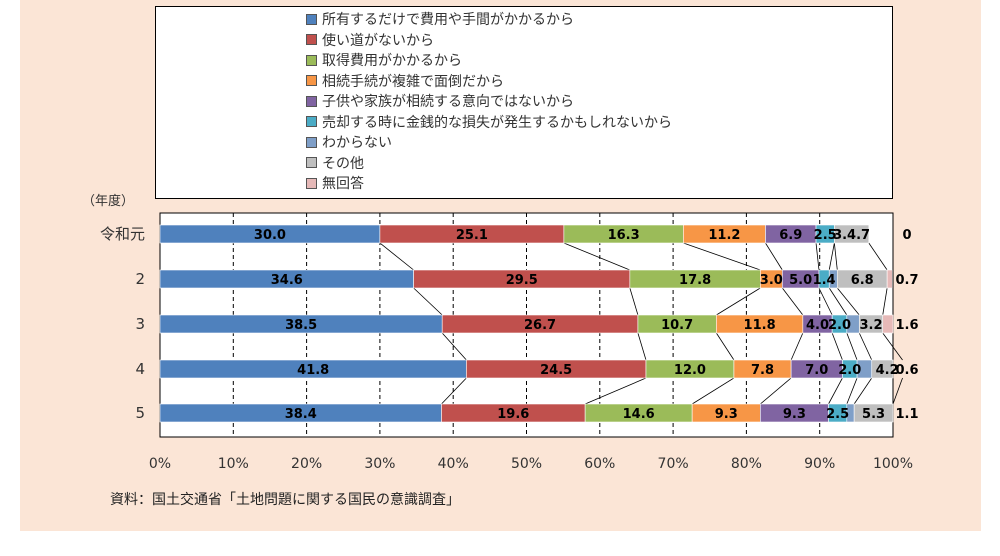 This screenshot has height=556, width=1000. Describe the element at coordinates (599, 464) in the screenshot. I see `x-tick-label: 60%` at that location.